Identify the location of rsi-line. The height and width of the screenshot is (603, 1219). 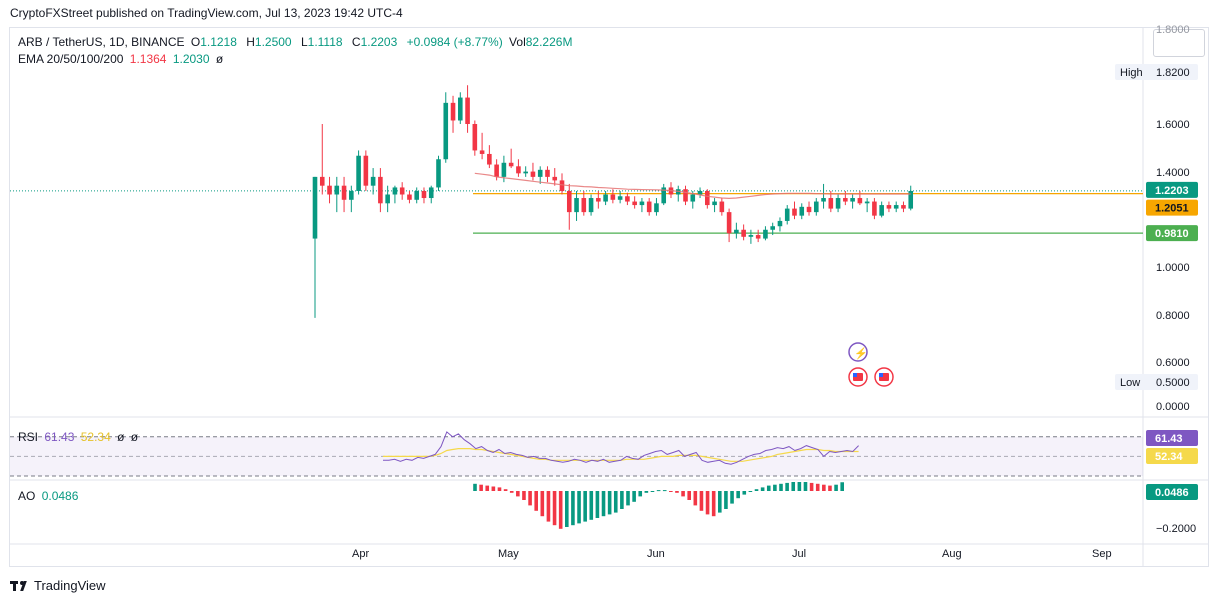
(621, 448).